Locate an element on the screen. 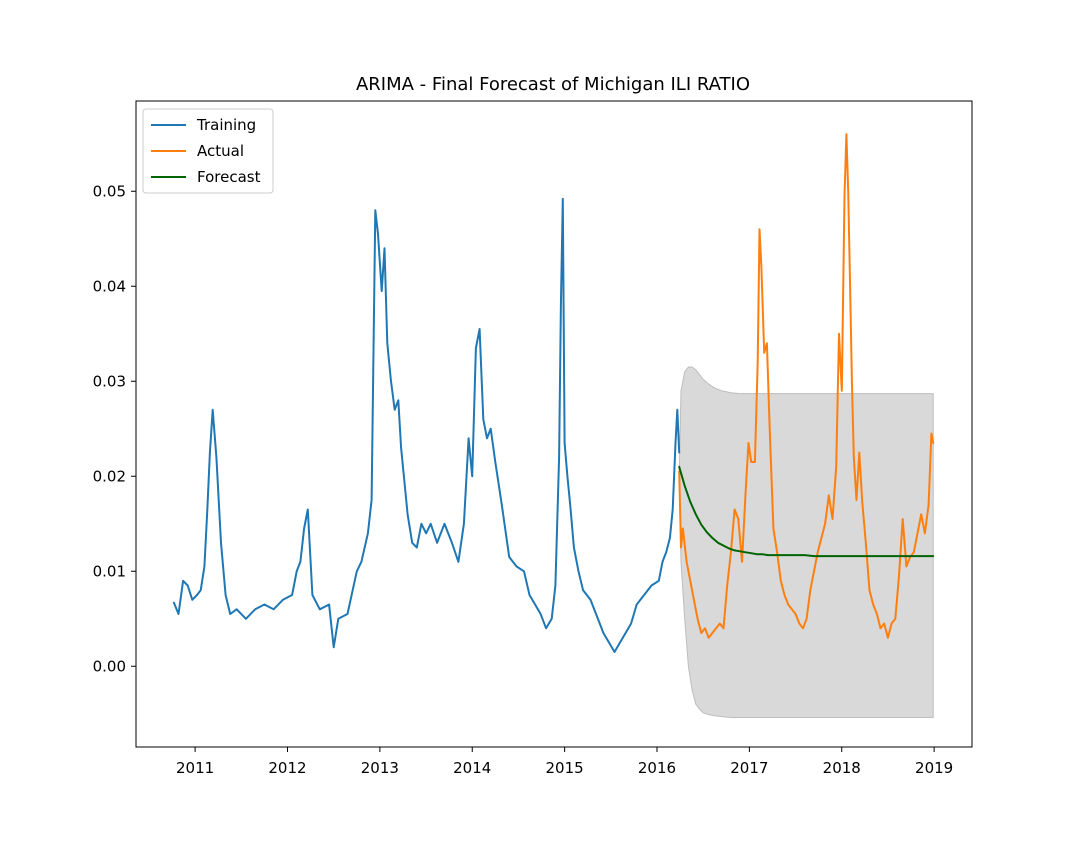  x-tick-label: 2014 is located at coordinates (472, 768).